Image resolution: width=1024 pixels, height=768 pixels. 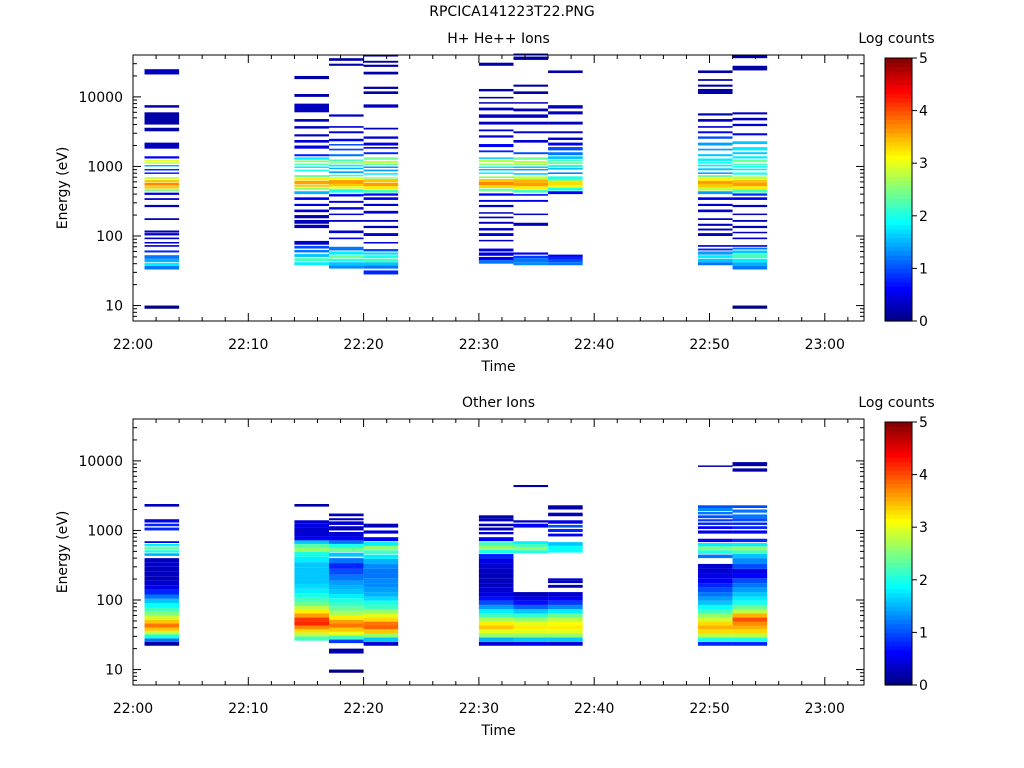 I want to click on y-tick-label: 1000, so click(x=105, y=531).